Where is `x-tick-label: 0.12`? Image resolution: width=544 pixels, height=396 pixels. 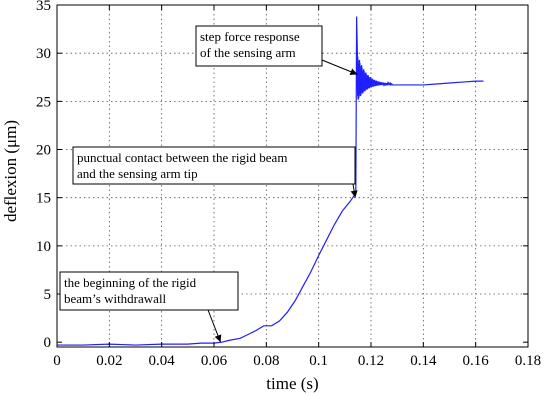
x-tick-label: 0.12 is located at coordinates (371, 361).